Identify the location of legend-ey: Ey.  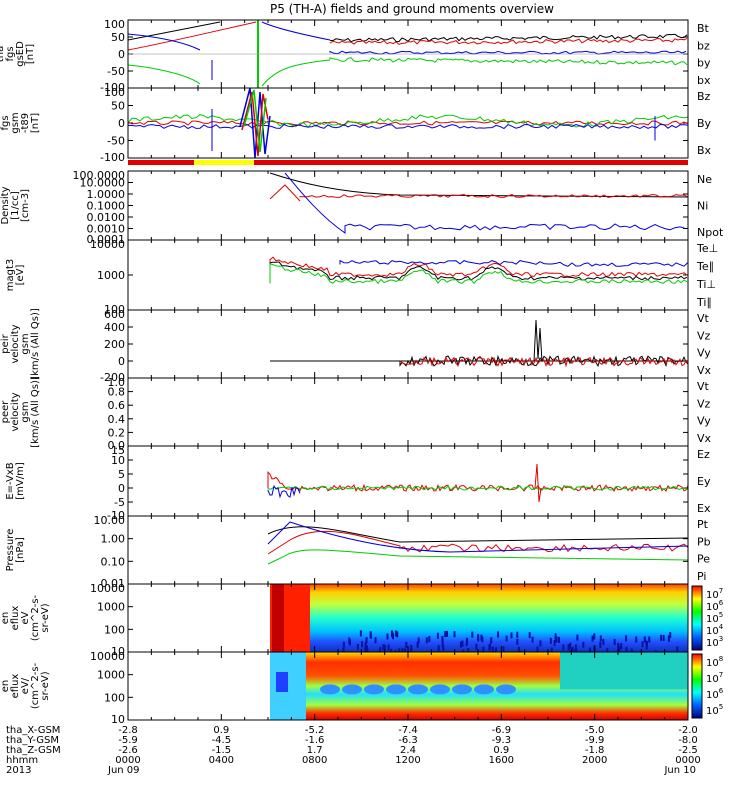
(704, 481).